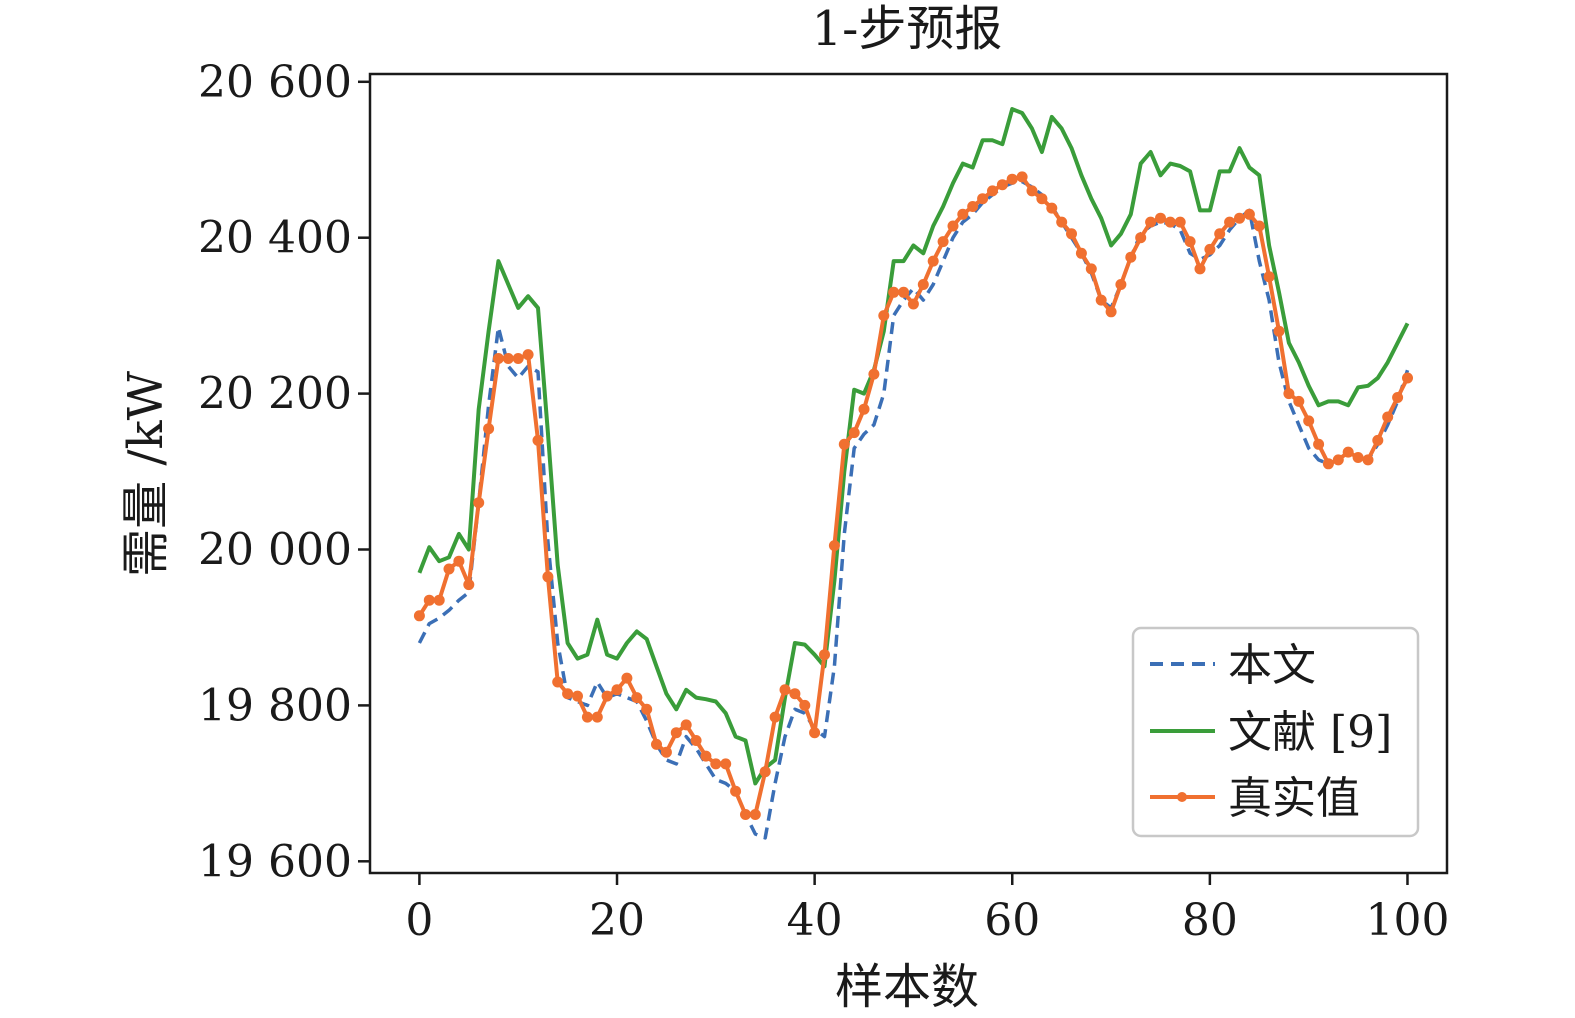 This screenshot has height=1018, width=1575. What do you see at coordinates (275, 705) in the screenshot?
I see `y-tick-label: 19 800` at bounding box center [275, 705].